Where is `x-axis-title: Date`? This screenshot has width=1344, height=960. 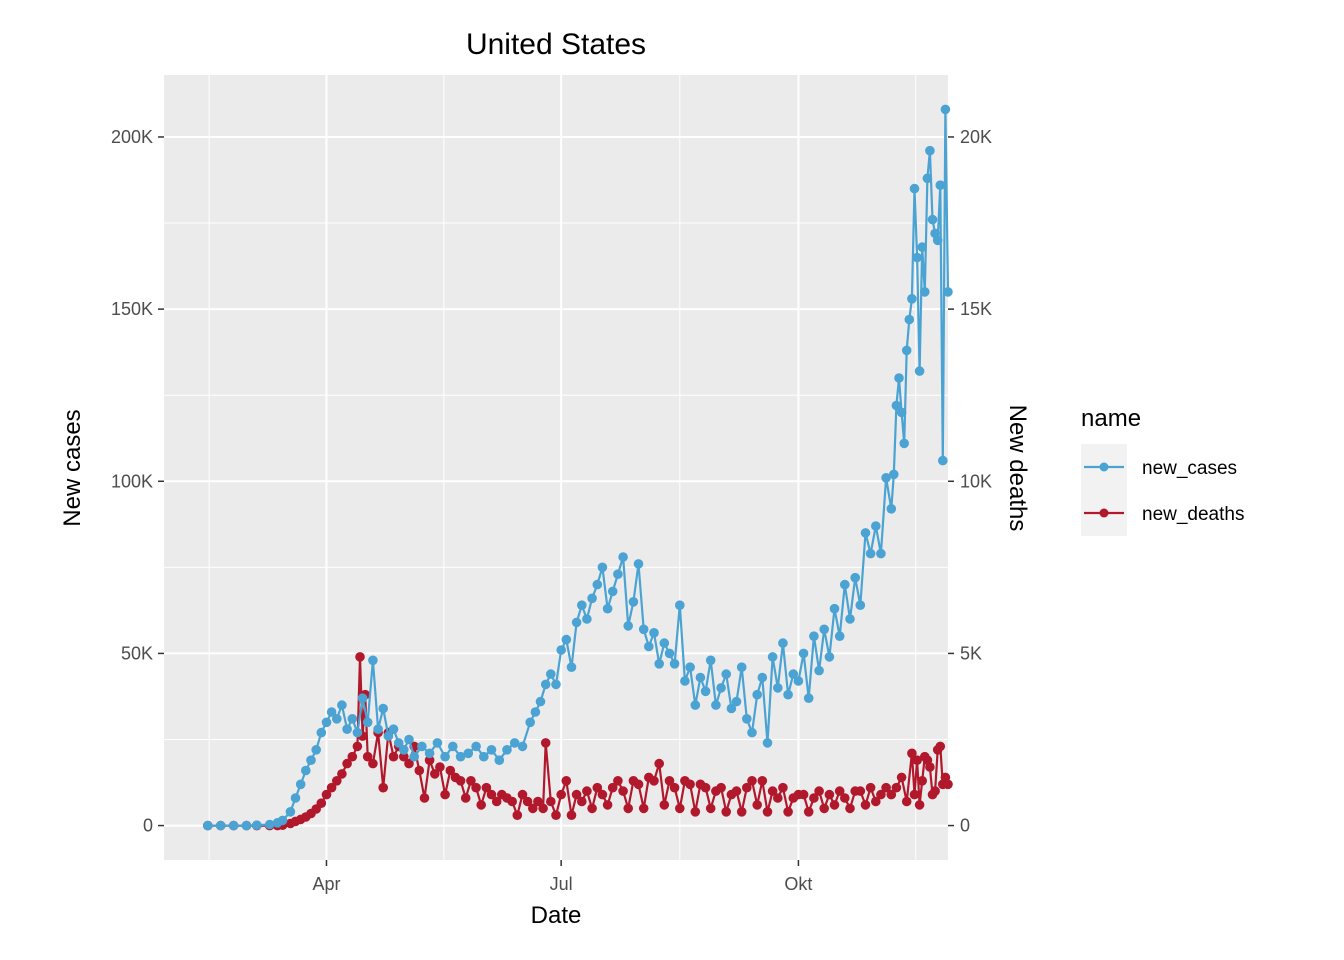
x-axis-title: Date is located at coordinates (556, 915).